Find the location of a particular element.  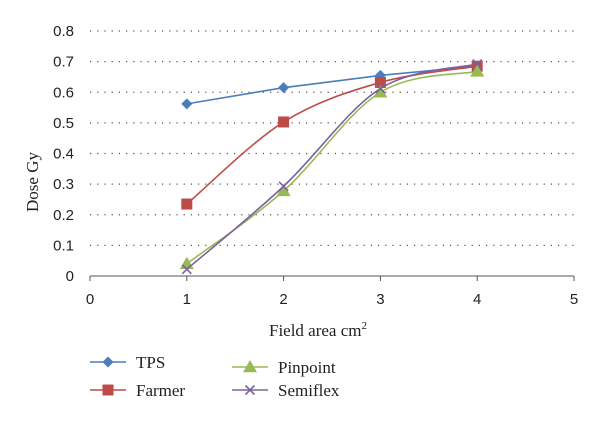

axes is located at coordinates (332, 278).